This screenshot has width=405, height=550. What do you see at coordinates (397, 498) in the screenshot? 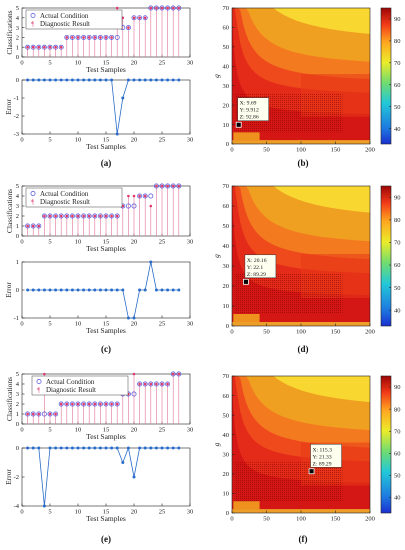
I see `panel-f-heatmap-colorbar-label: 40` at bounding box center [397, 498].